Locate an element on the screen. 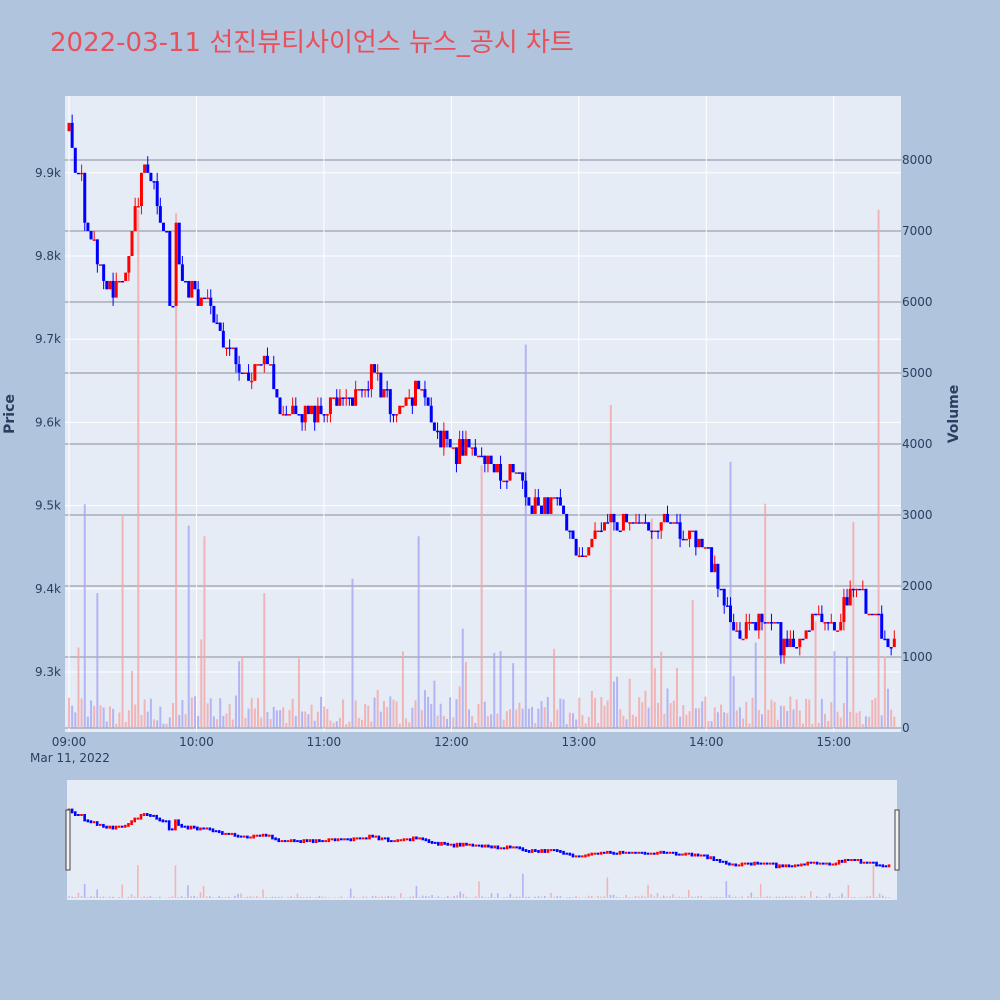  y-tick-label: 9.6k is located at coordinates (48, 422).